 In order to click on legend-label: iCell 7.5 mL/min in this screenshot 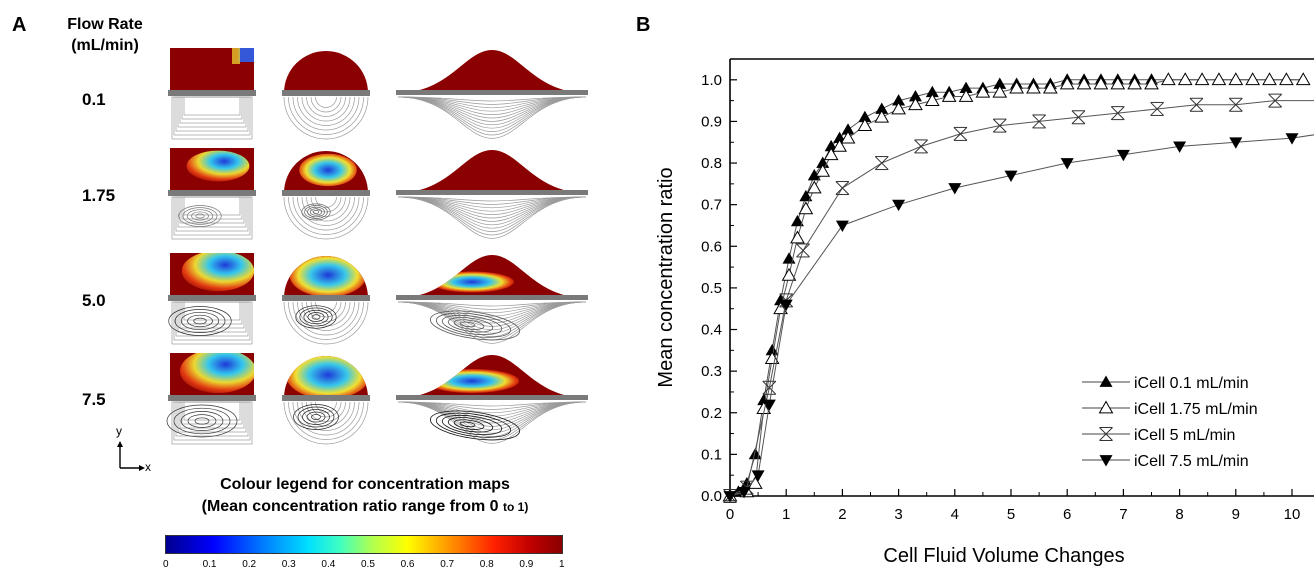, I will do `click(1191, 461)`.